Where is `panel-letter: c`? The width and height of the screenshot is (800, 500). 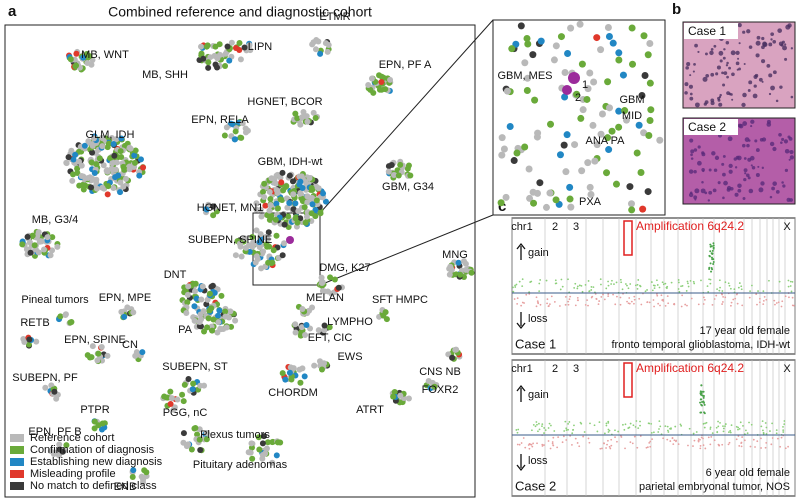
panel-letter: c is located at coordinates (502, 206).